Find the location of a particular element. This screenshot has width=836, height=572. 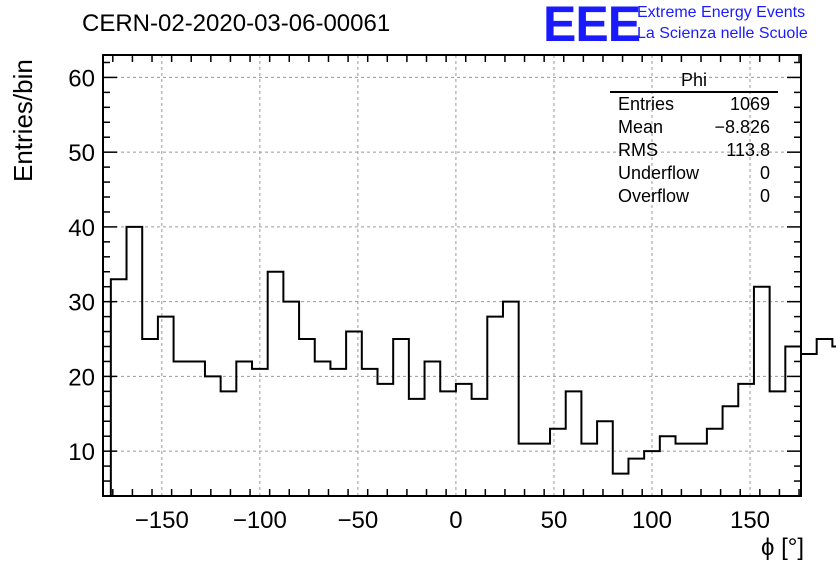

x-tick-label: 0 is located at coordinates (455, 520).